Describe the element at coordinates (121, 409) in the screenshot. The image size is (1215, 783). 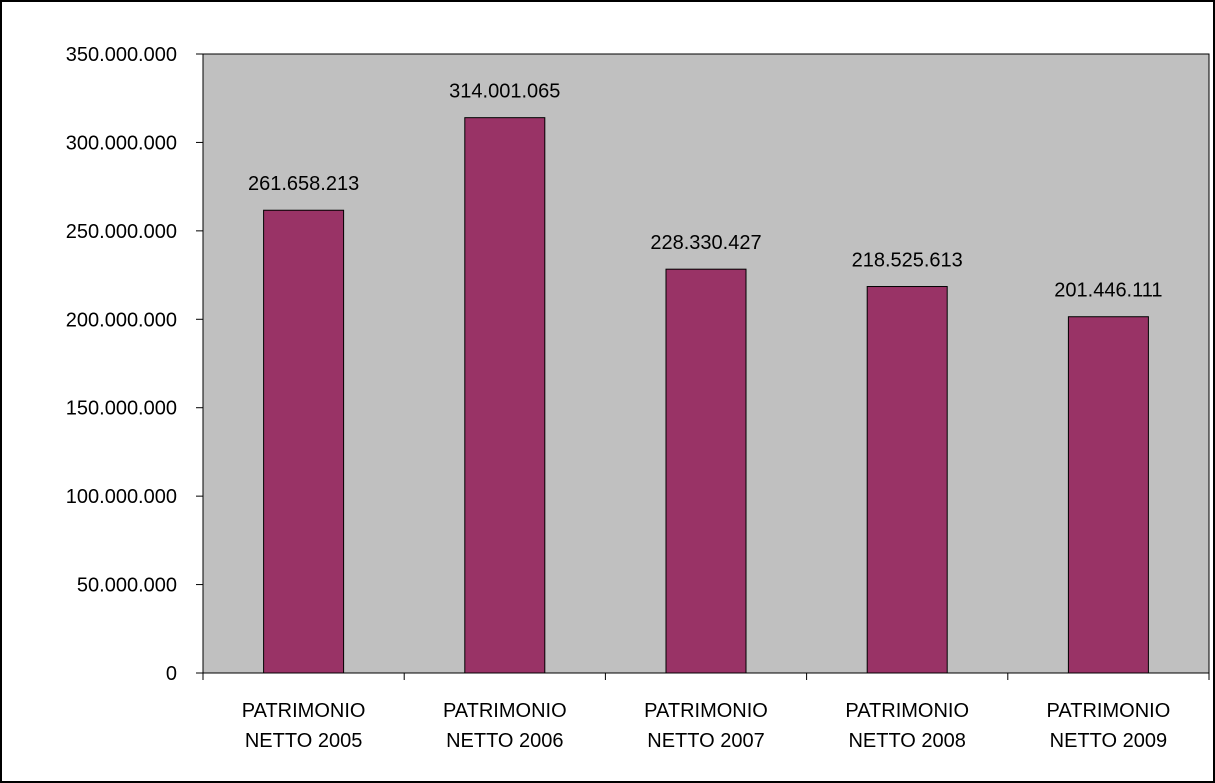
I see `y-tick-label: 150.000.000` at that location.